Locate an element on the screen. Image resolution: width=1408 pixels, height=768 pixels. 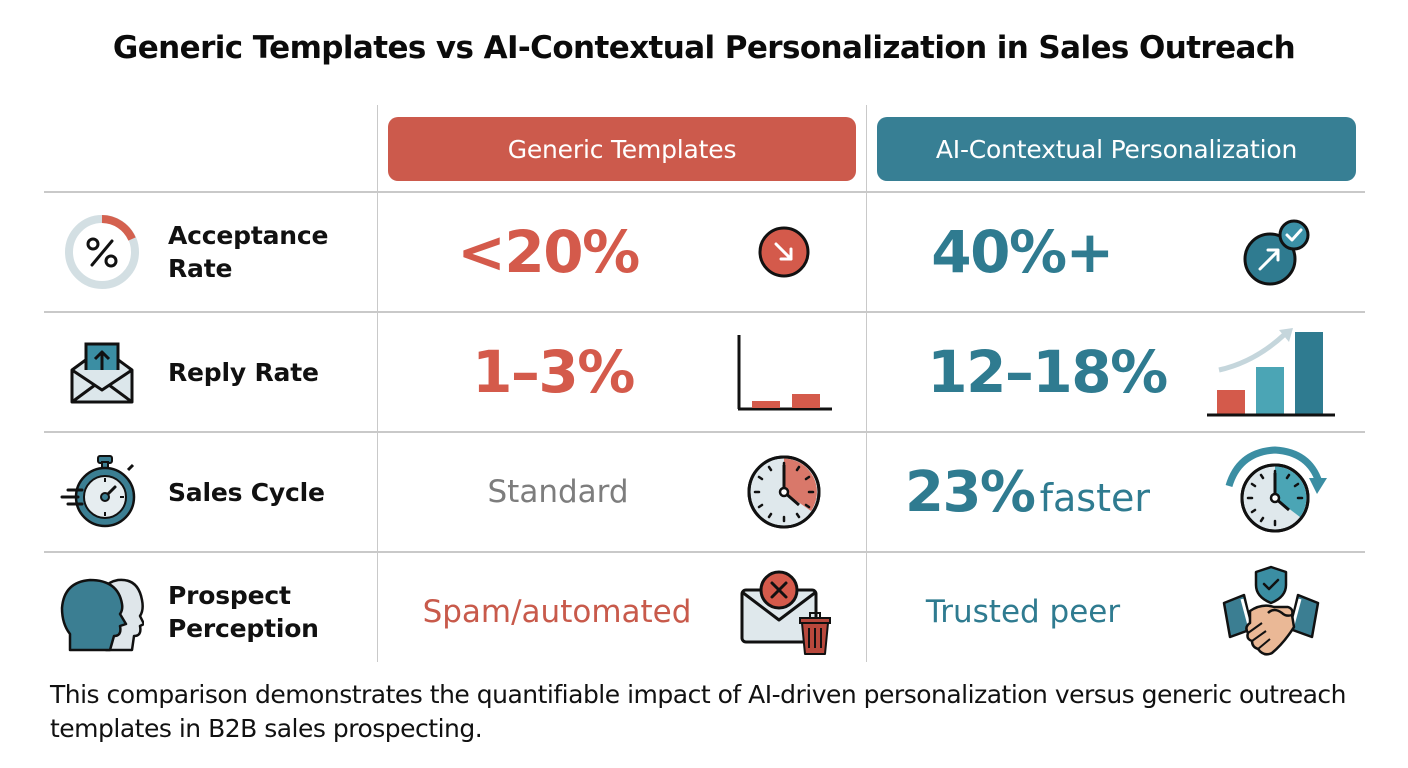
cell-ai-perception: Trusted peer is located at coordinates (1116, 612).